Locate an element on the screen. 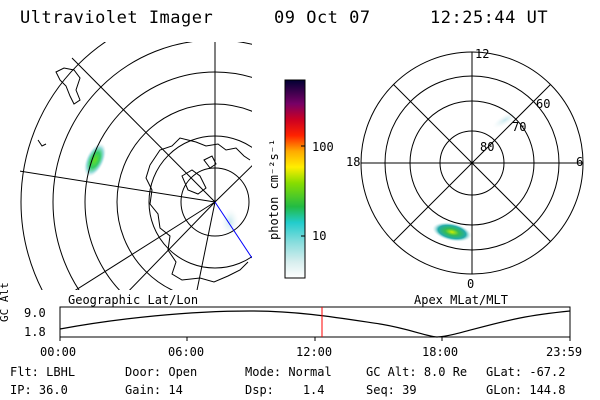 This screenshot has width=600, height=400. gain-info: Gain: 14 is located at coordinates (154, 390).